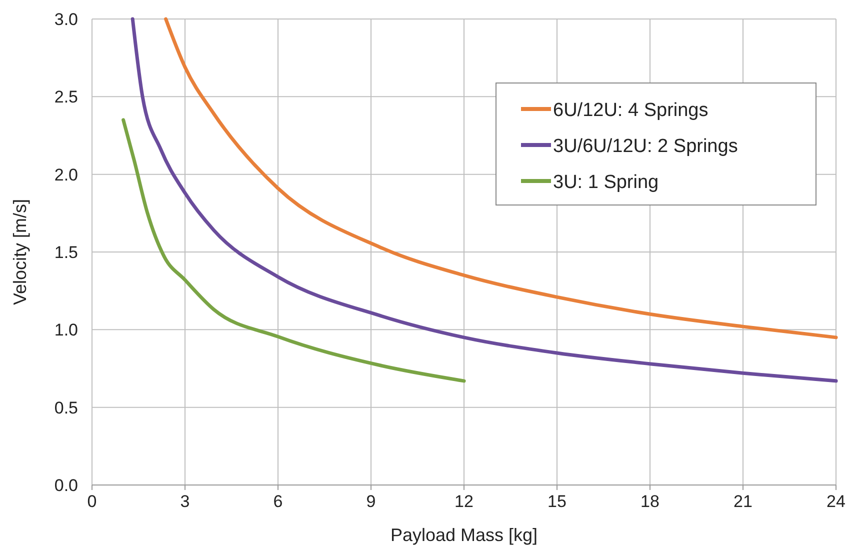  I want to click on x-tick-label: 6, so click(278, 501).